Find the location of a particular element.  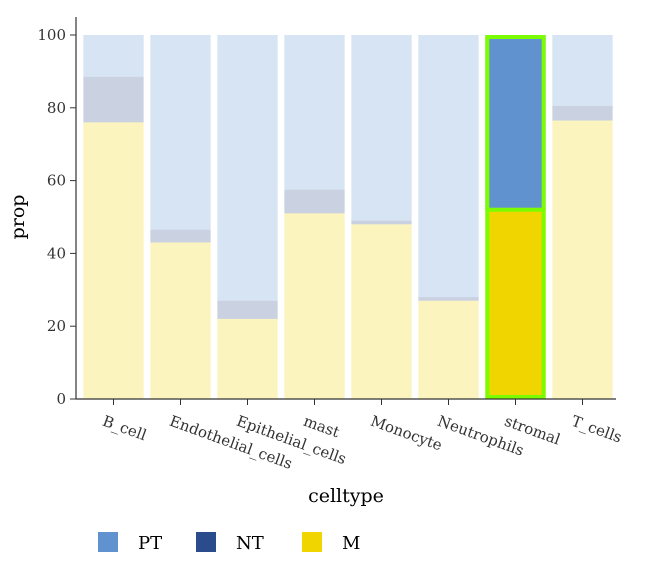

legend: PT NT M is located at coordinates (229, 543).